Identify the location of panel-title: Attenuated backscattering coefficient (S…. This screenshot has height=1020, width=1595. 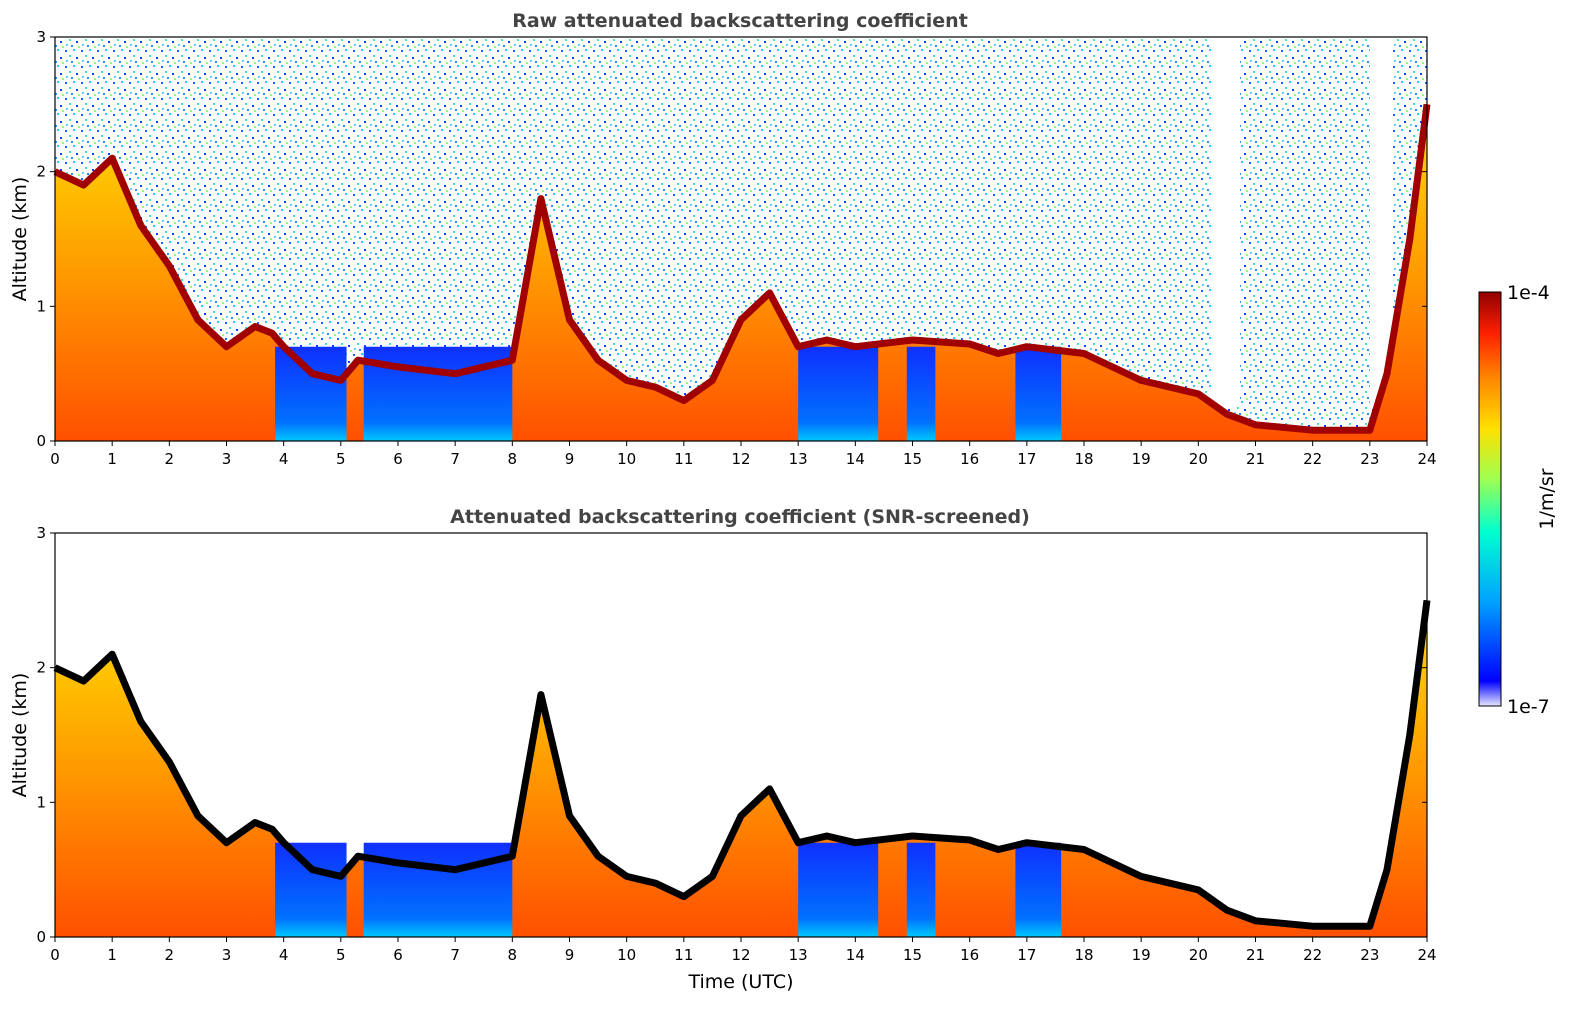
(740, 517).